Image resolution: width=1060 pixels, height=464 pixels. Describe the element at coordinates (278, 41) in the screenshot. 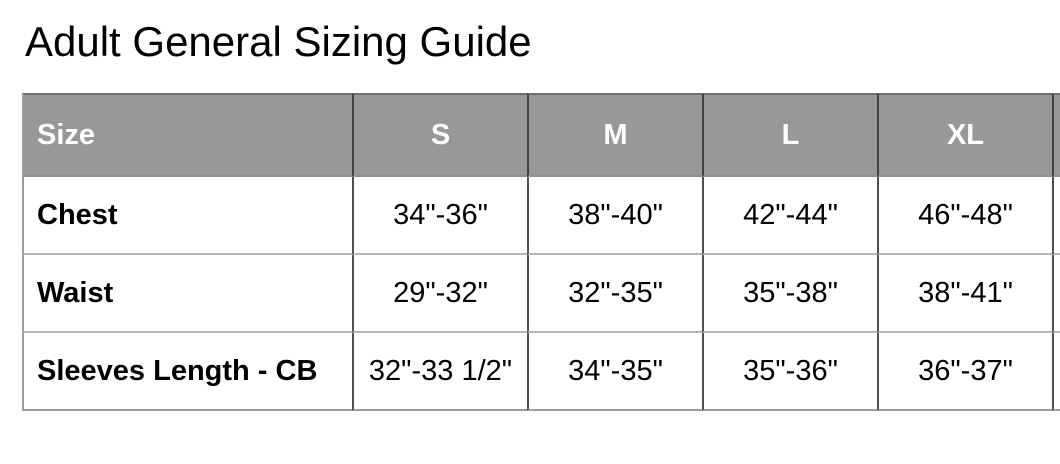

I see `page-title: Adult General Sizing Guide` at that location.